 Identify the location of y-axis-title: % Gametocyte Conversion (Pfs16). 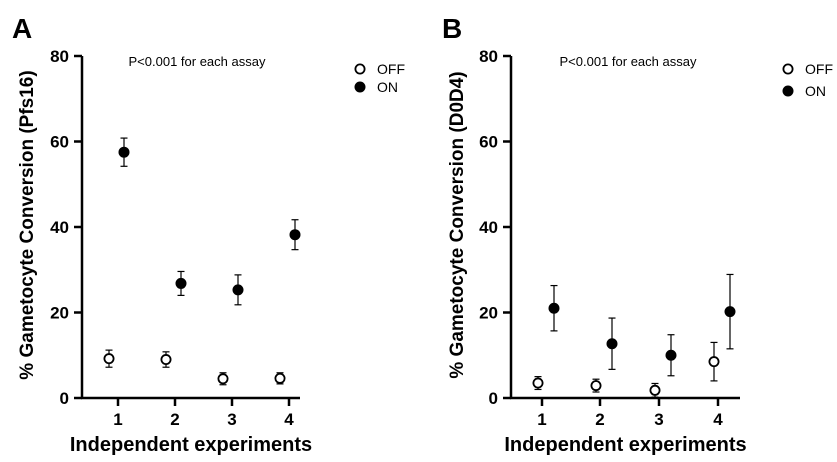
(27, 224).